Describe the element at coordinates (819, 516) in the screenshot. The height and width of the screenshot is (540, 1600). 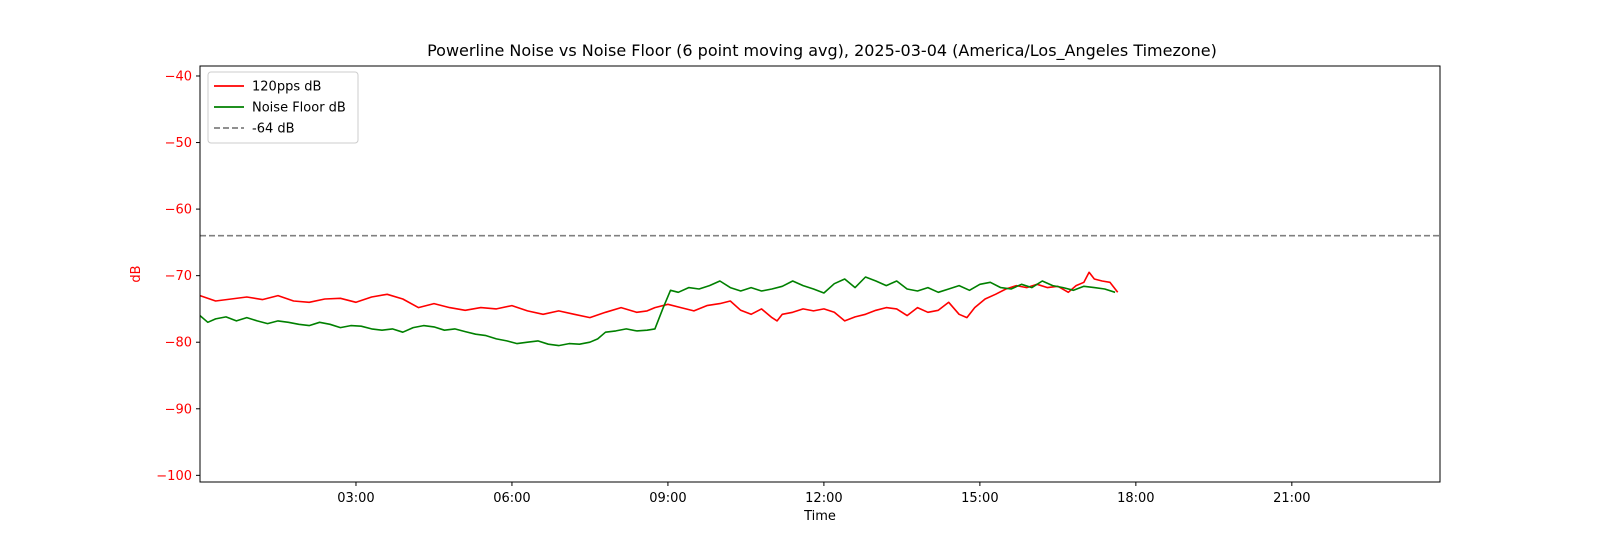
I see `x-axis-label: Time` at that location.